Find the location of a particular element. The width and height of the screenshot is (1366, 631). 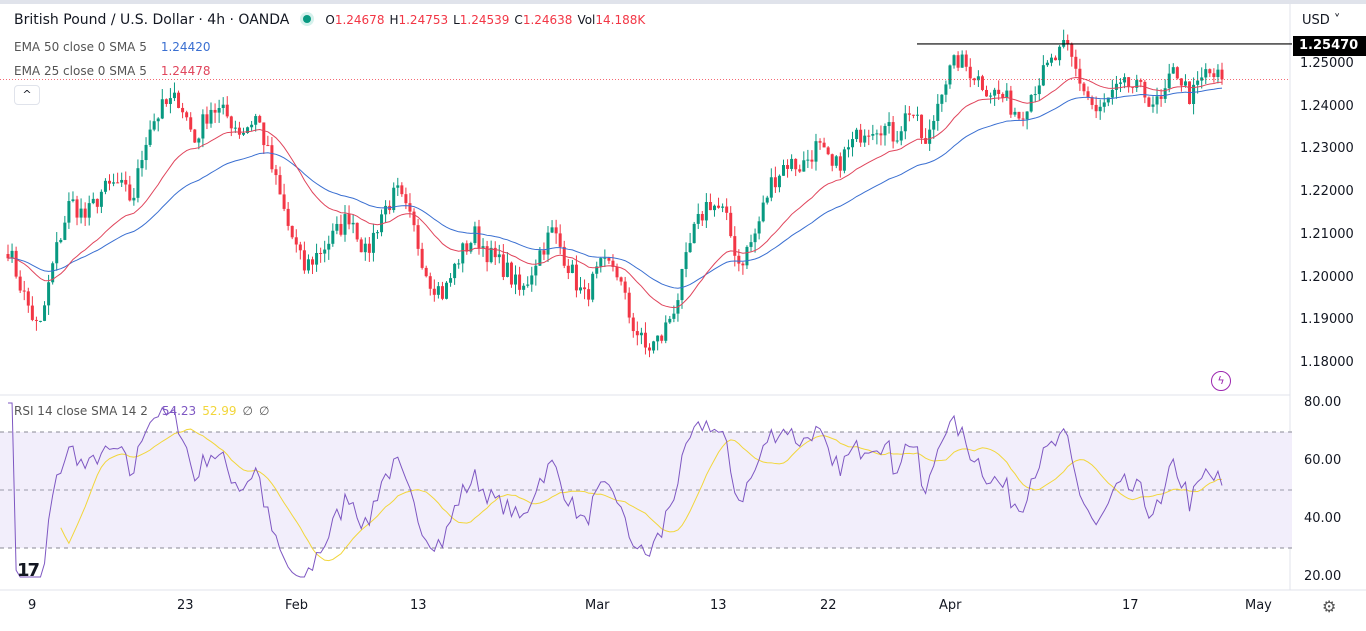

collapse-legend-button: ^ is located at coordinates (27, 95).